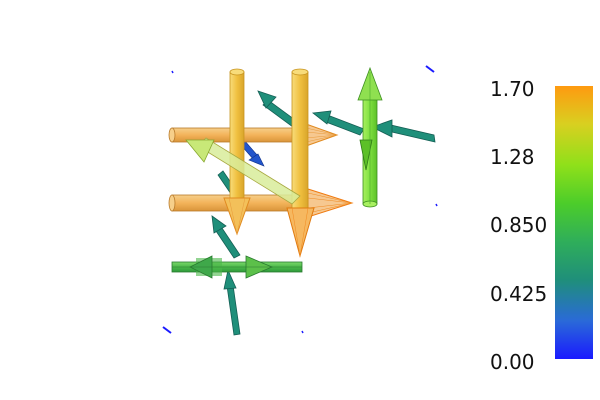 The width and height of the screenshot is (600, 400). What do you see at coordinates (512, 89) in the screenshot?
I see `colorbar-tick-label: 1.70` at bounding box center [512, 89].